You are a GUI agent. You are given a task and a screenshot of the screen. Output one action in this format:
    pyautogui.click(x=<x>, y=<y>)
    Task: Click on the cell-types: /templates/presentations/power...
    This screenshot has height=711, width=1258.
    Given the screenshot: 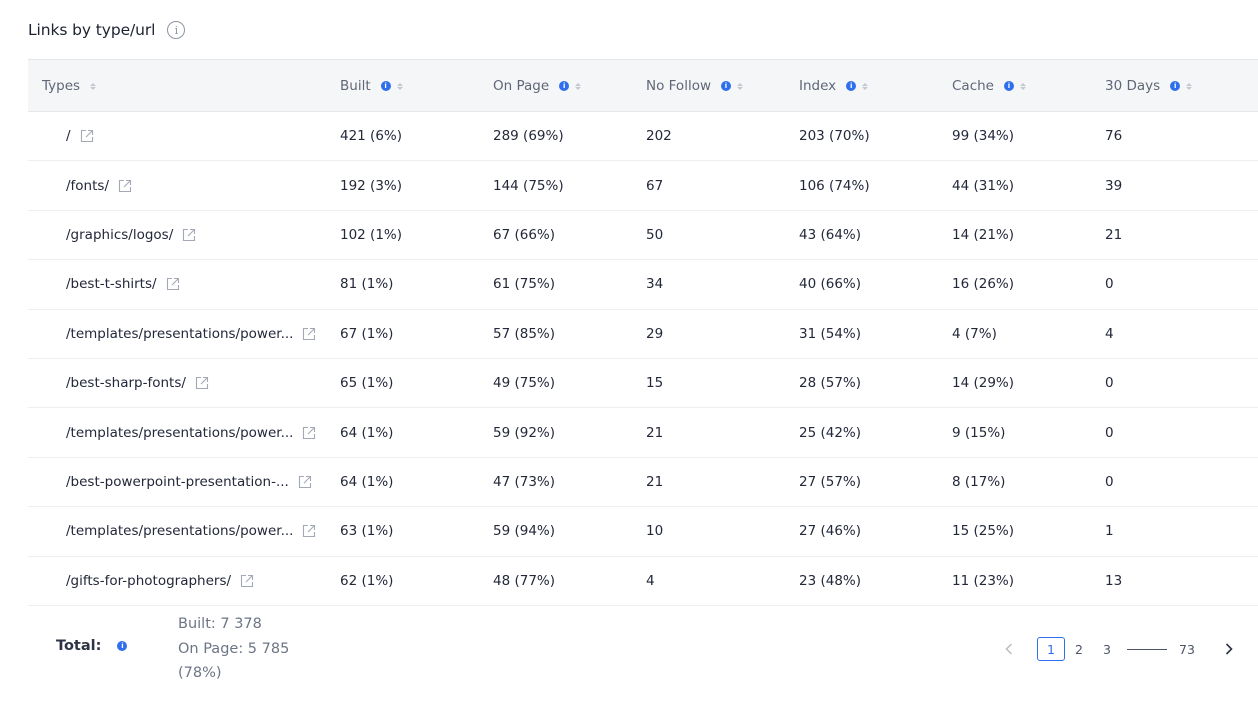 What is the action you would take?
    pyautogui.click(x=191, y=432)
    